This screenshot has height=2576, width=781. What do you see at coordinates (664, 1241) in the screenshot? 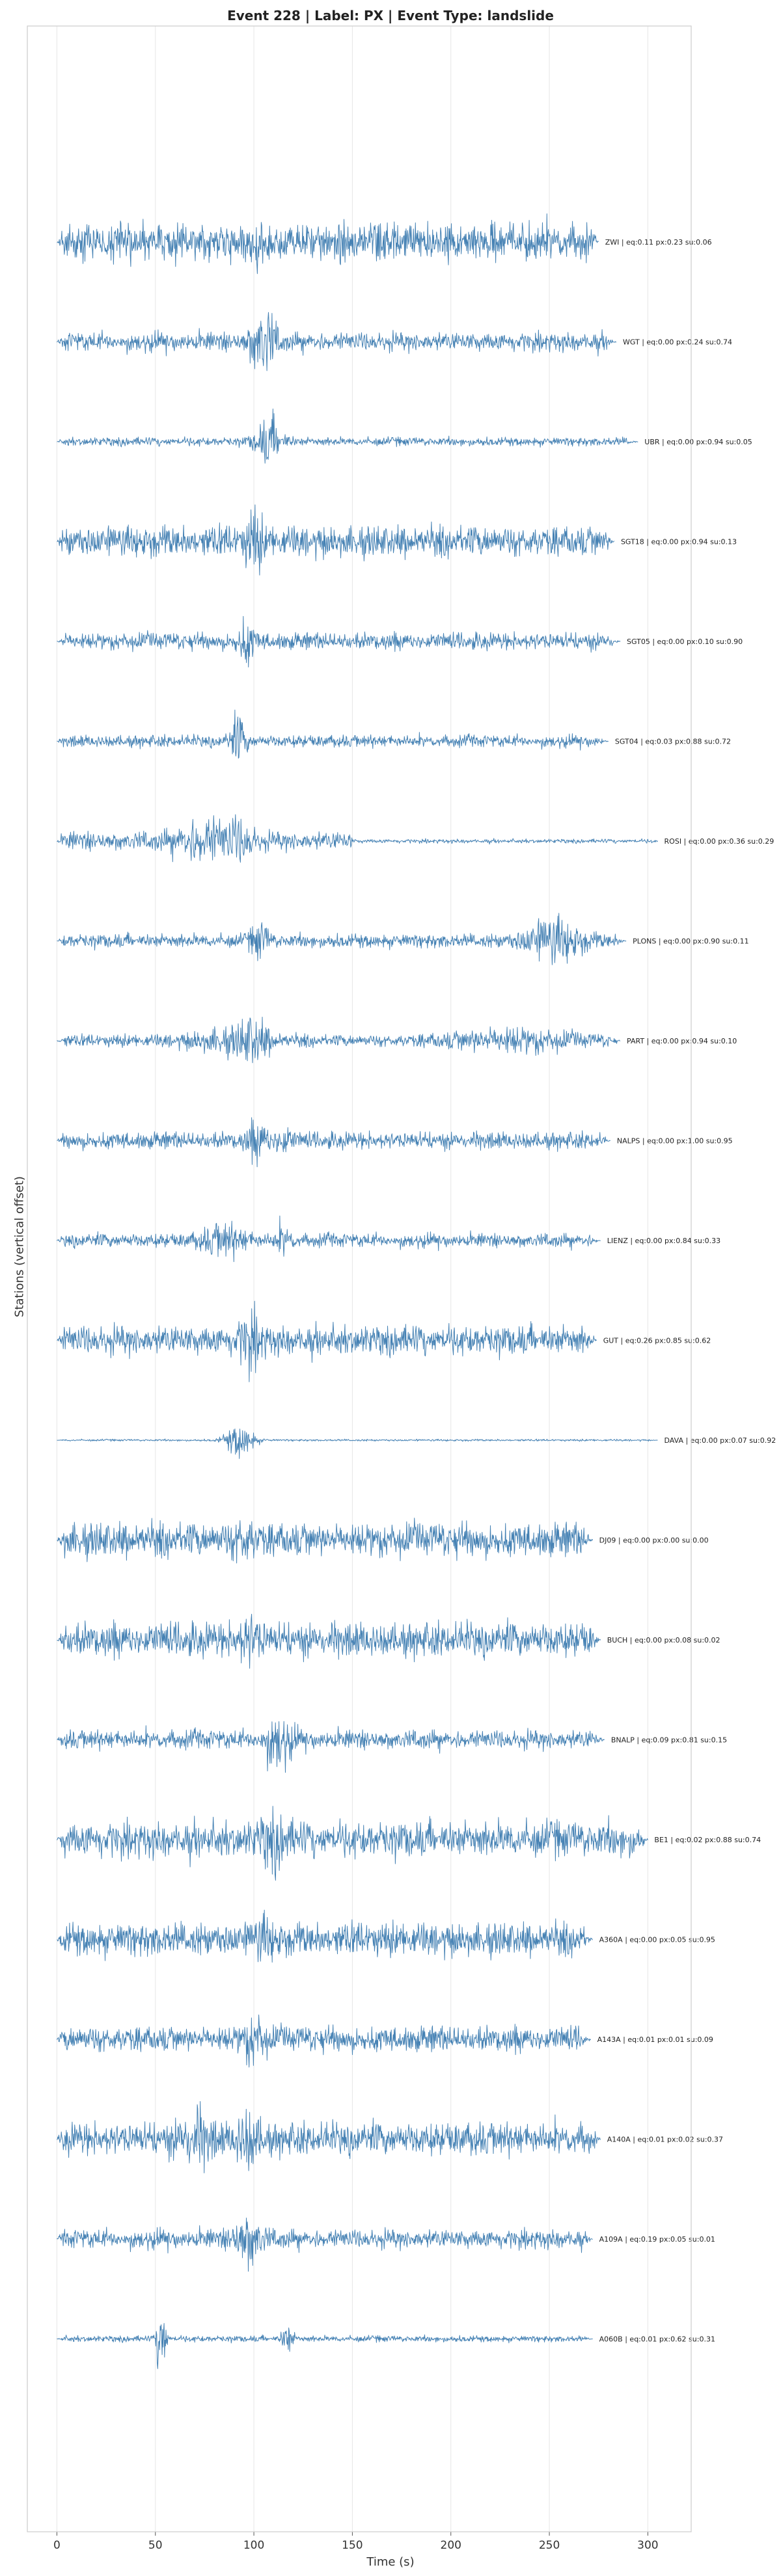
I see `station-label-LIENZ: LIENZ | eq:0.00 px:0.84 su:0.33` at bounding box center [664, 1241].